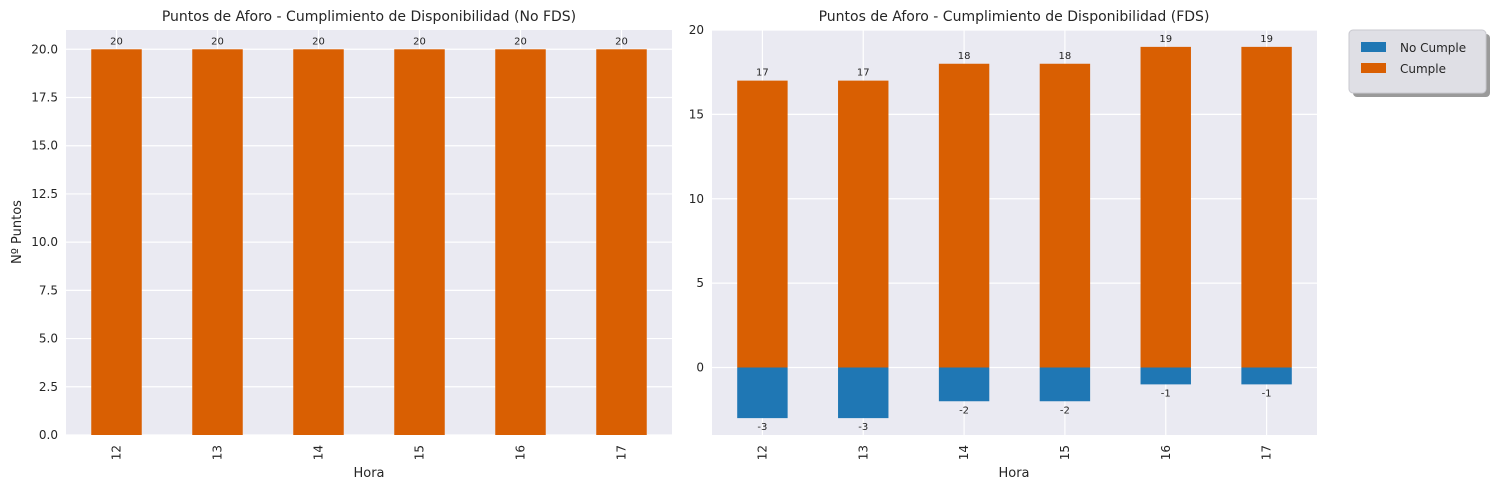  What do you see at coordinates (44, 49) in the screenshot?
I see `y-tick-label: 20.0` at bounding box center [44, 49].